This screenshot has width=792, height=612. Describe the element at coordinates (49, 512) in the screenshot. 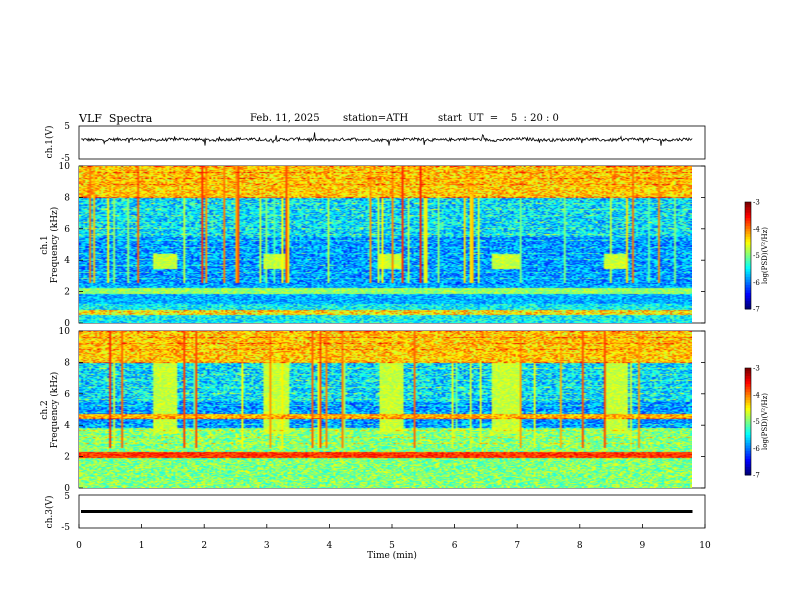

I see `ch3-waveform-ylabel: ch.3(V)` at that location.